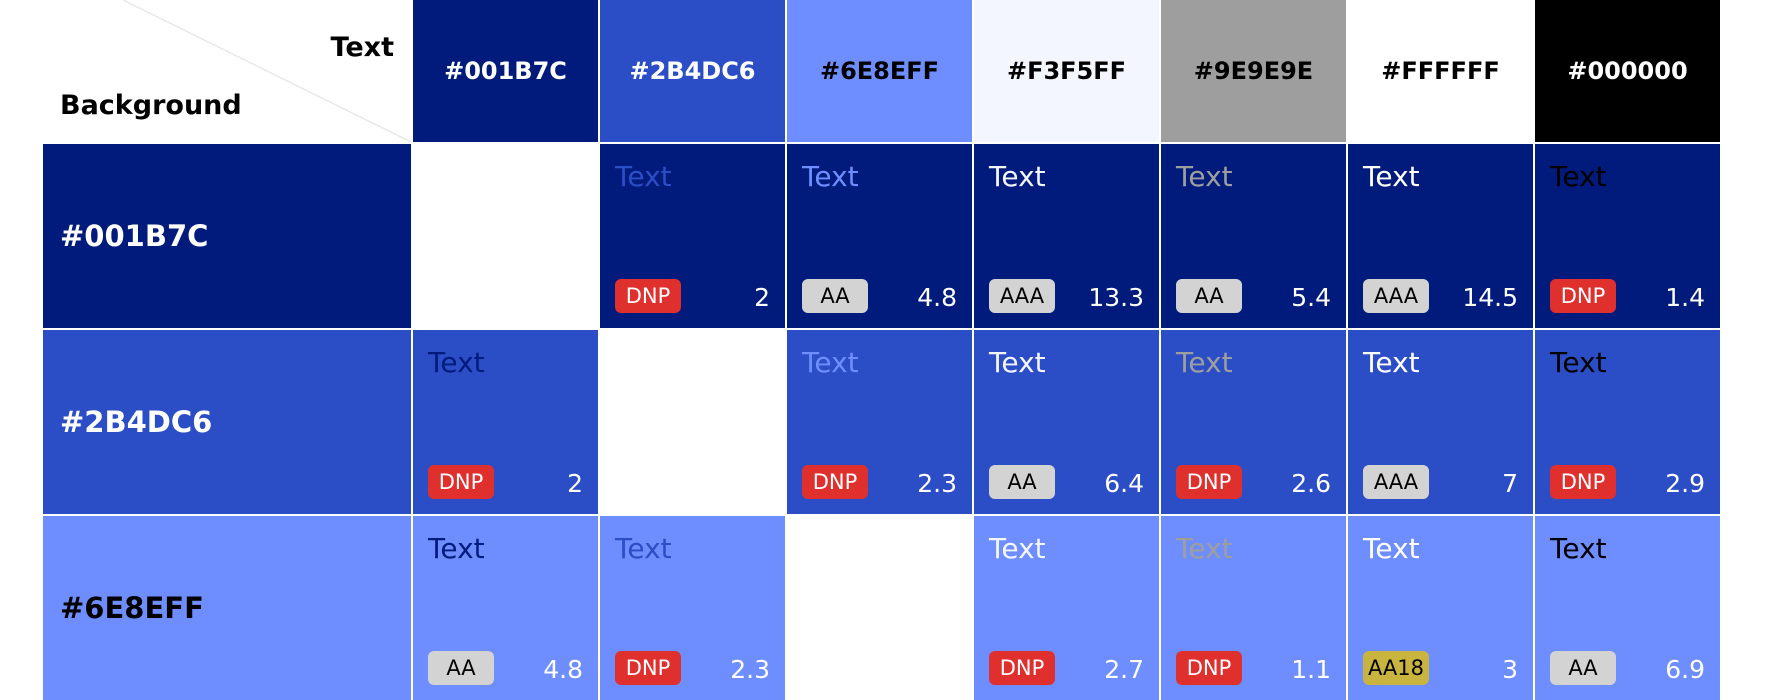 The width and height of the screenshot is (1779, 700). I want to click on contrast-ratio: 1.1, so click(1311, 669).